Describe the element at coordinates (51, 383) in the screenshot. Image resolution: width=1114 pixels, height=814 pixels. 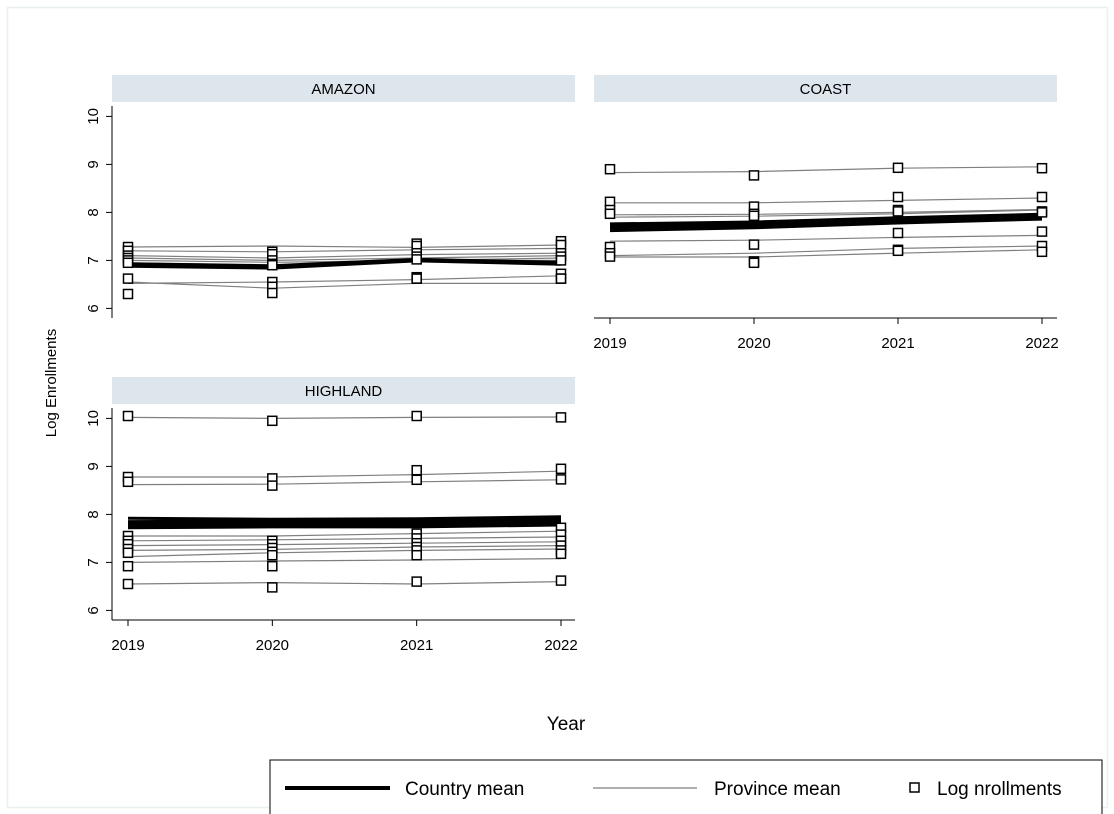
I see `y-axis-title: Log Enrollments` at that location.